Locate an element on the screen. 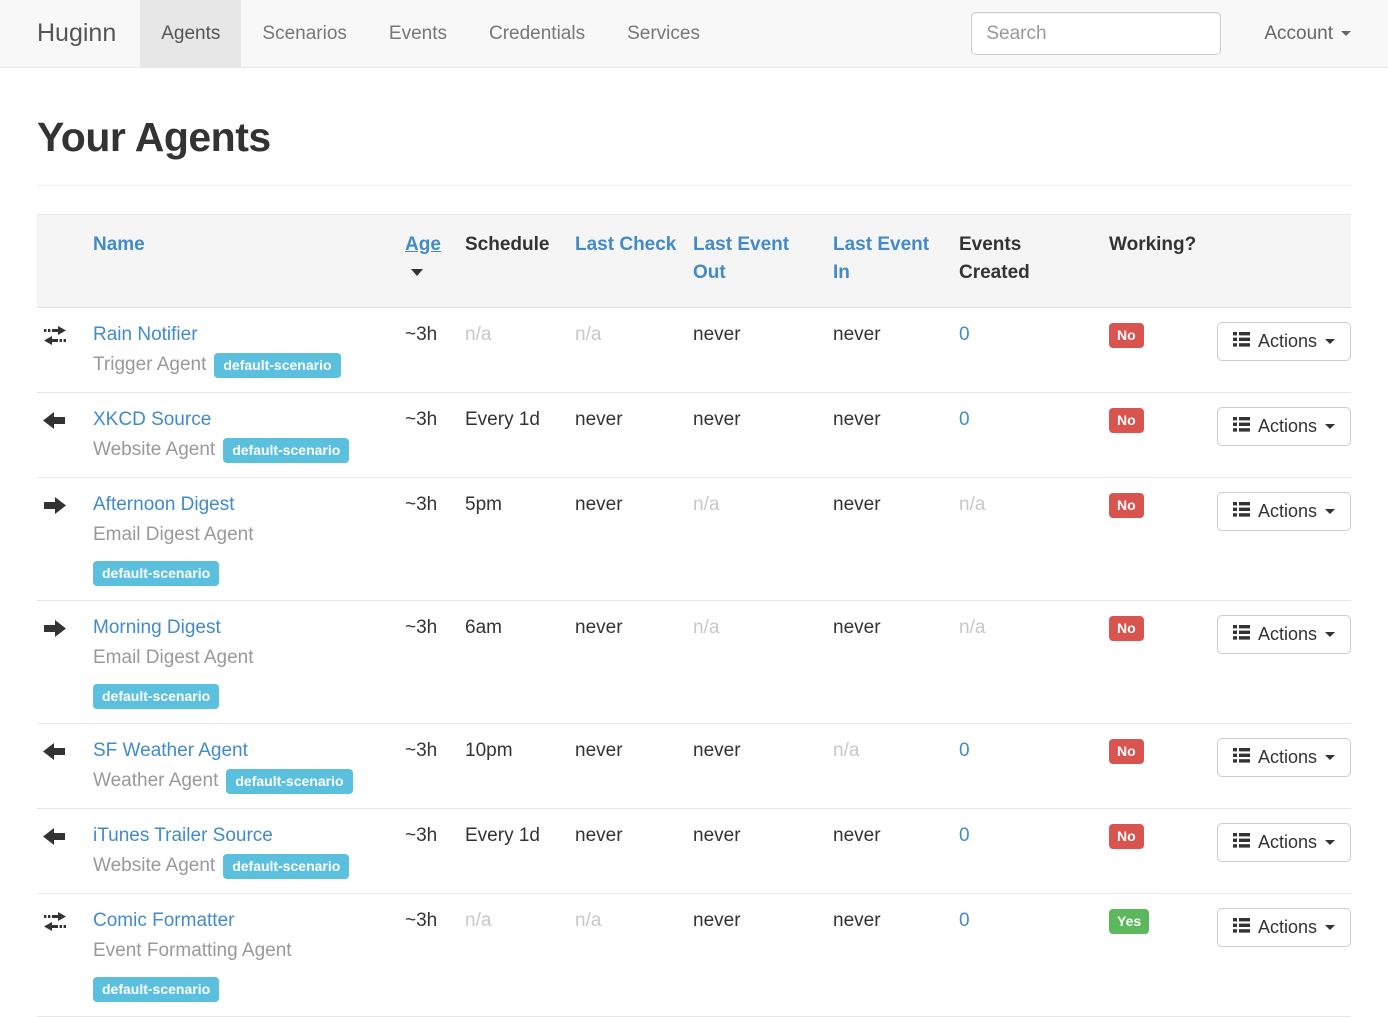 This screenshot has height=1017, width=1388. agent-name-link: Comic Formatter is located at coordinates (164, 920).